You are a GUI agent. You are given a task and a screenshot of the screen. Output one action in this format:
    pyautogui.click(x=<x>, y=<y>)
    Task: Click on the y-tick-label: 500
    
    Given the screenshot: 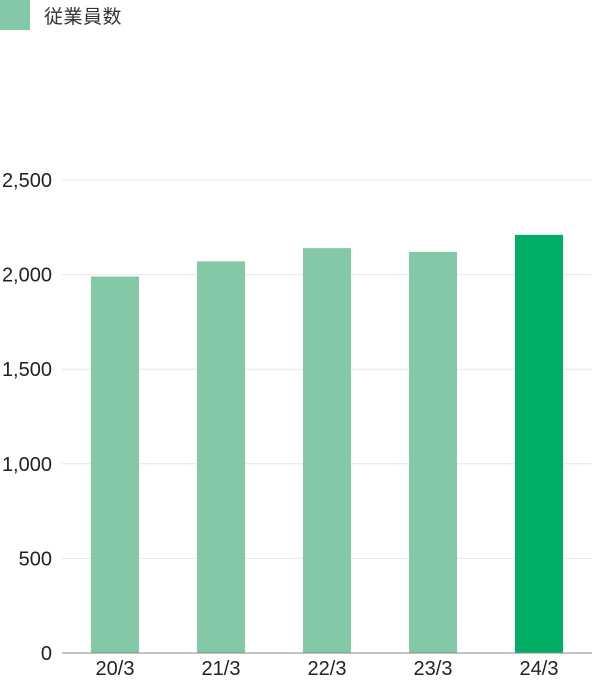 What is the action you would take?
    pyautogui.click(x=35, y=559)
    